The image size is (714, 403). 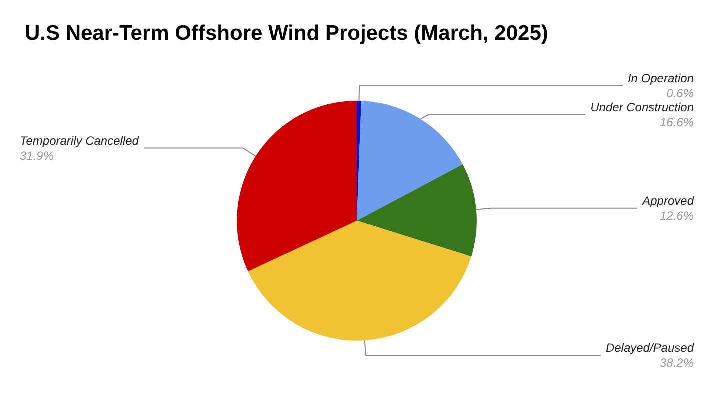 What do you see at coordinates (650, 348) in the screenshot?
I see `slice-label: Delayed/Paused` at bounding box center [650, 348].